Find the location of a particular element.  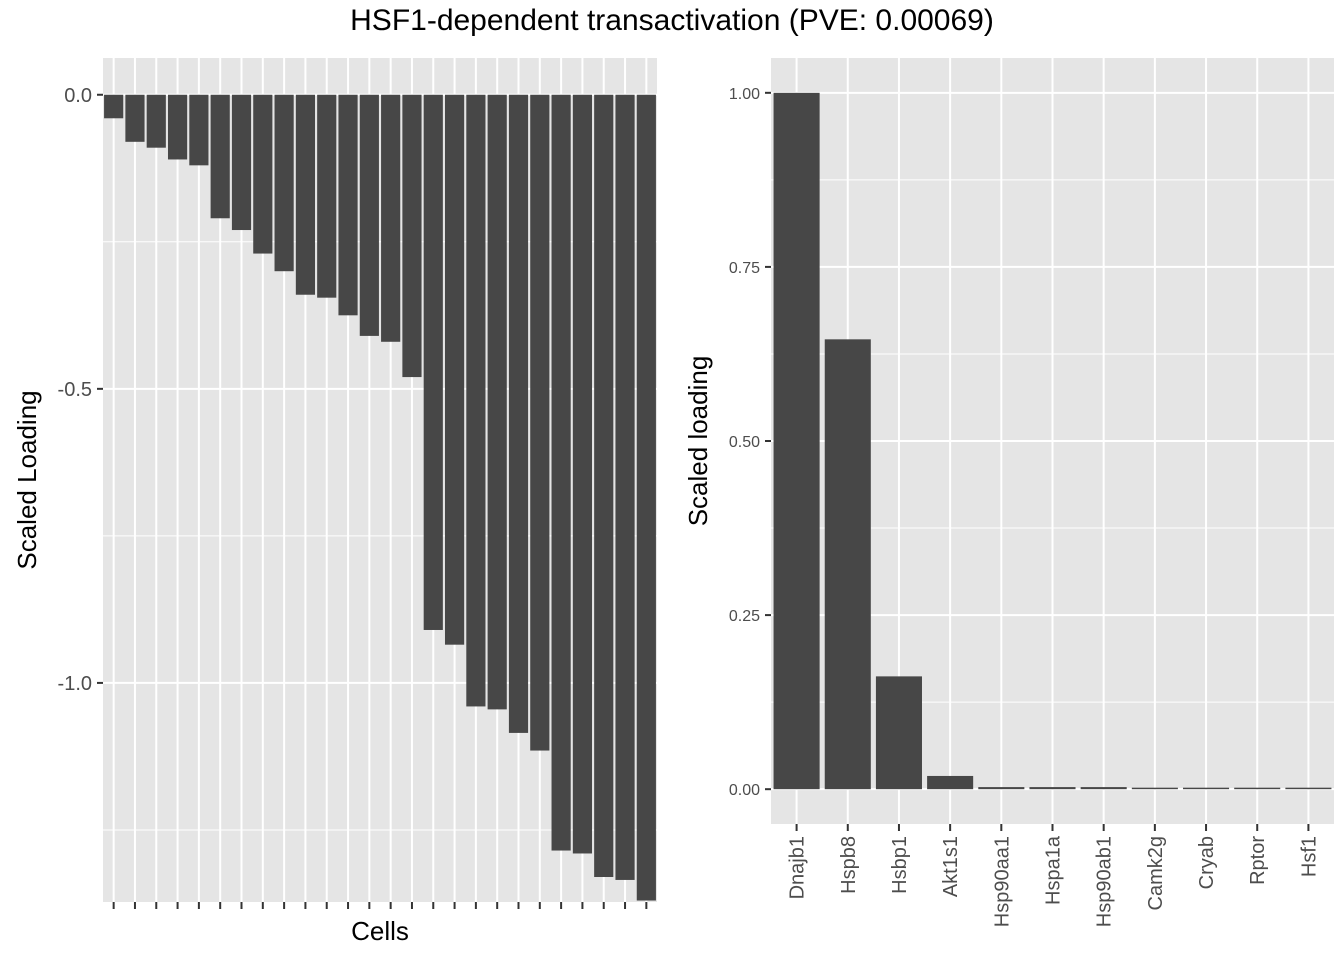

left-y-axis-title: Scaled Loading is located at coordinates (27, 479).